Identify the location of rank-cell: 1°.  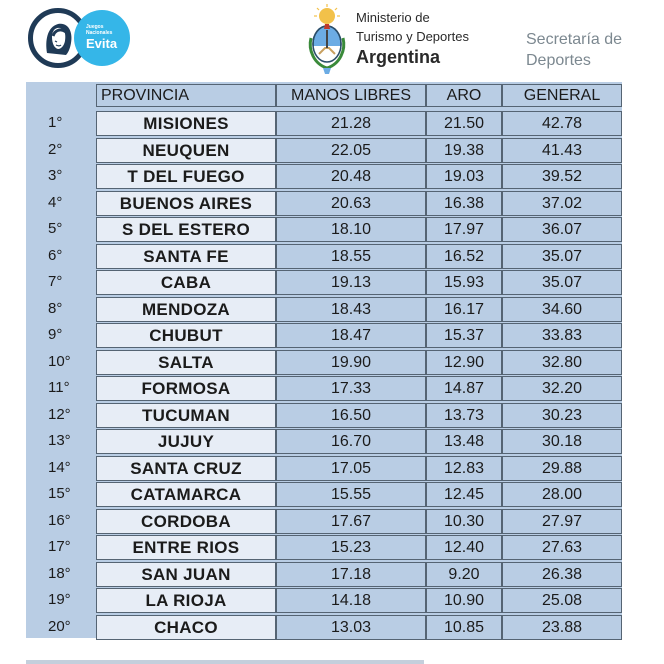
(55, 122).